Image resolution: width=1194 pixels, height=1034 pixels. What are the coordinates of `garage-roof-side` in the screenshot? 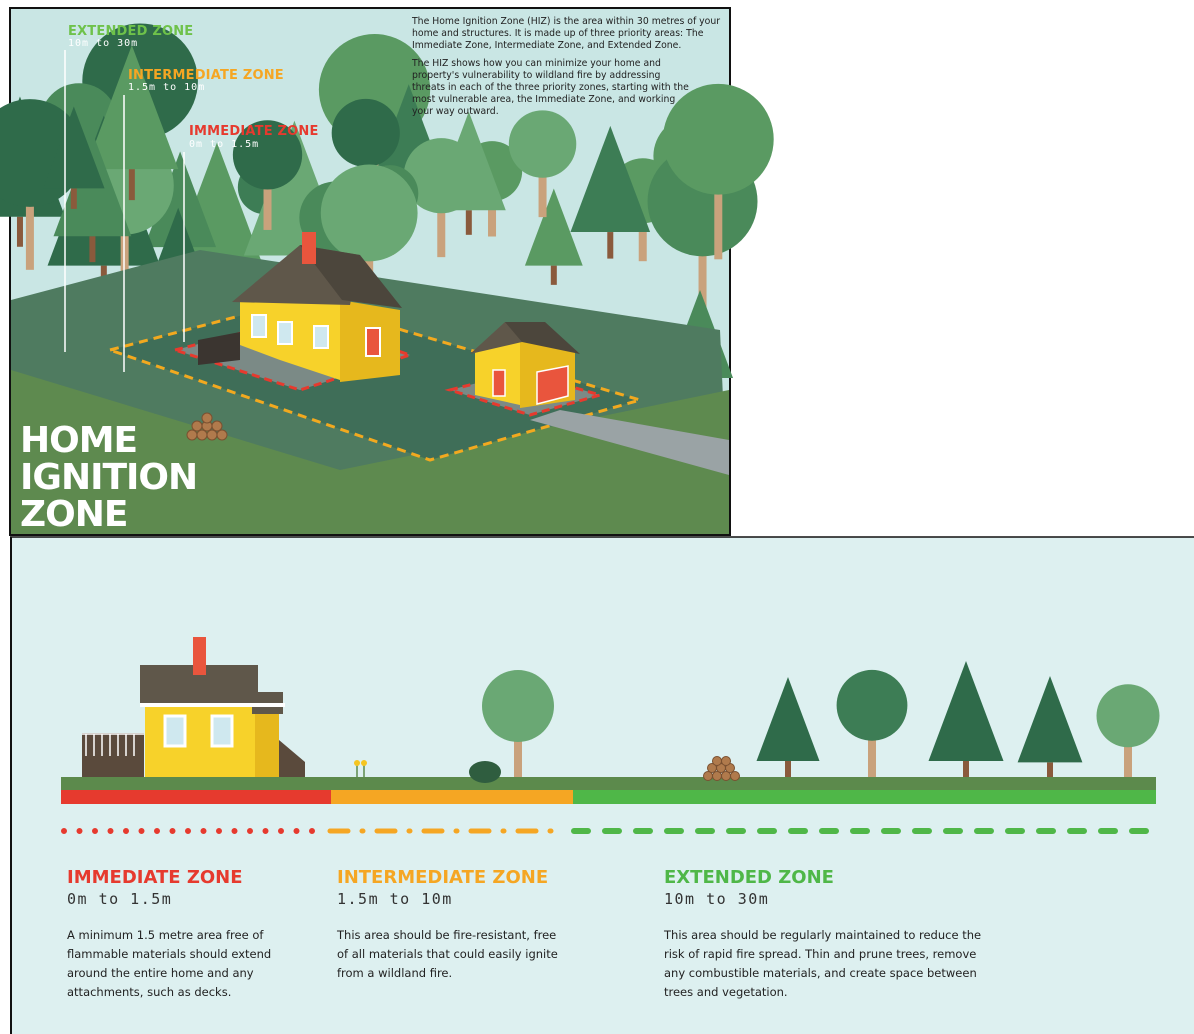 It's located at (542, 338).